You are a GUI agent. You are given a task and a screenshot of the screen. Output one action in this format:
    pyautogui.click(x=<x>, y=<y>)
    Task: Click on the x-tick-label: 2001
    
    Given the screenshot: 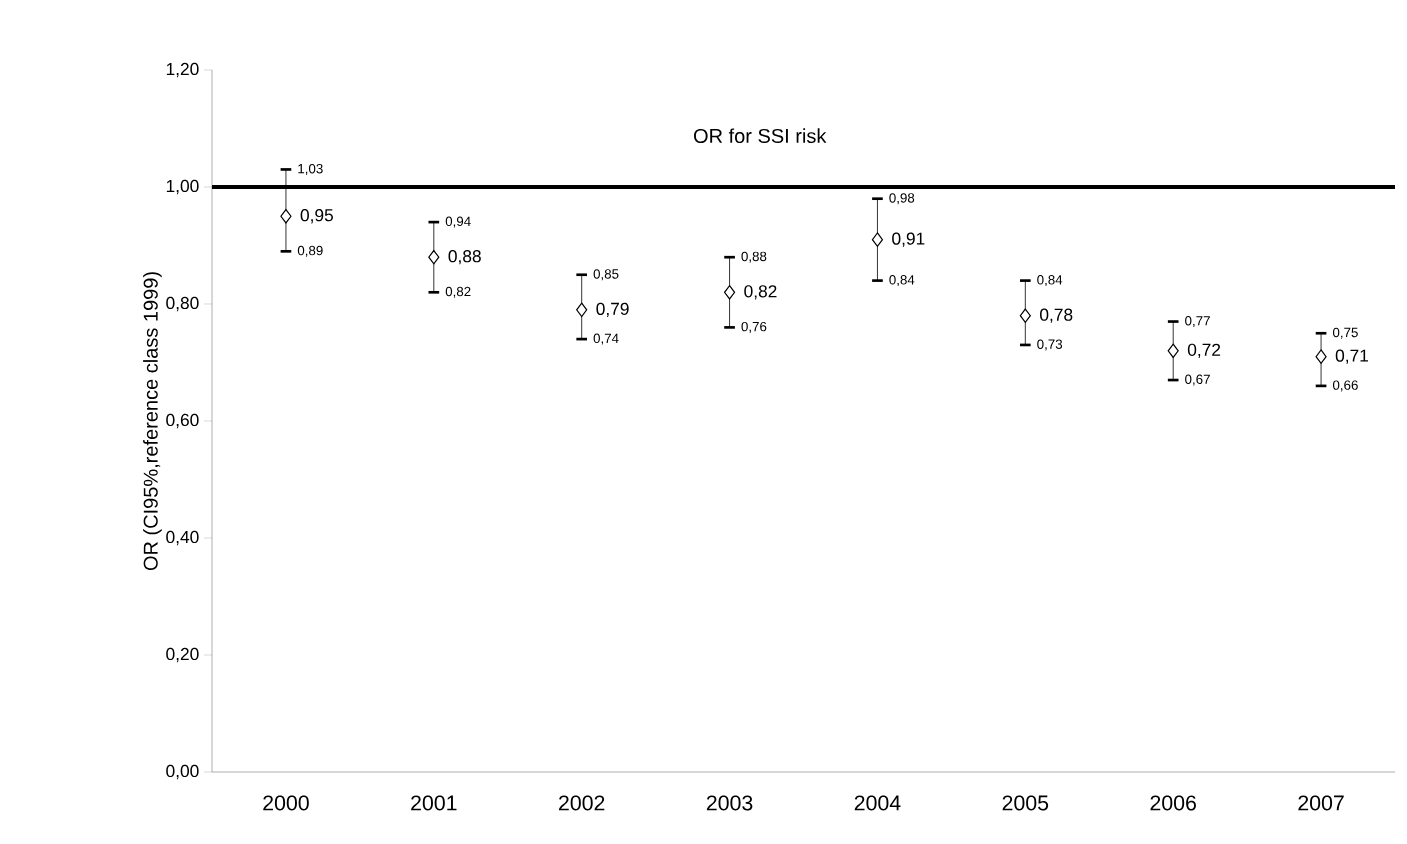 What is the action you would take?
    pyautogui.click(x=434, y=803)
    